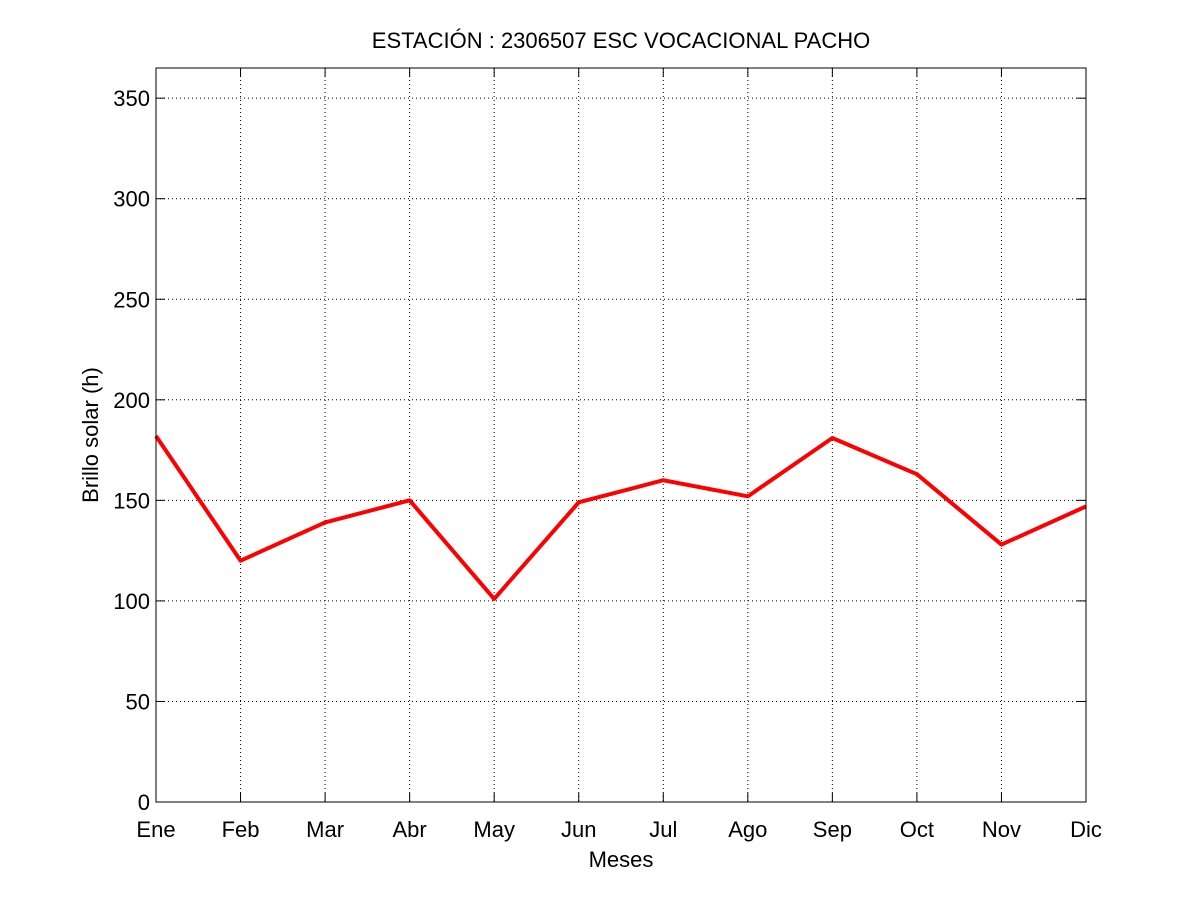 Image resolution: width=1200 pixels, height=900 pixels. What do you see at coordinates (131, 400) in the screenshot?
I see `y-tick-label: 200` at bounding box center [131, 400].